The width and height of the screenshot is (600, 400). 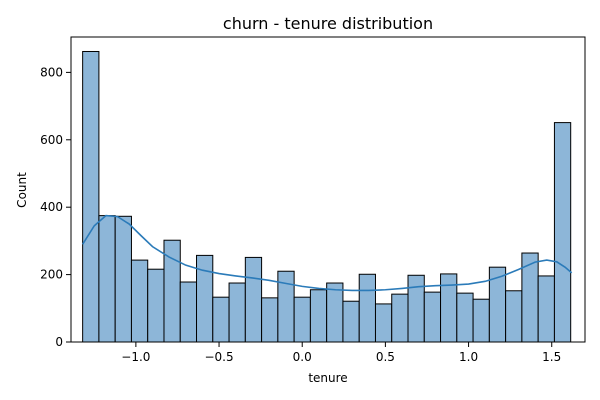 I want to click on x-tick-label-1: −0.5, so click(x=218, y=357).